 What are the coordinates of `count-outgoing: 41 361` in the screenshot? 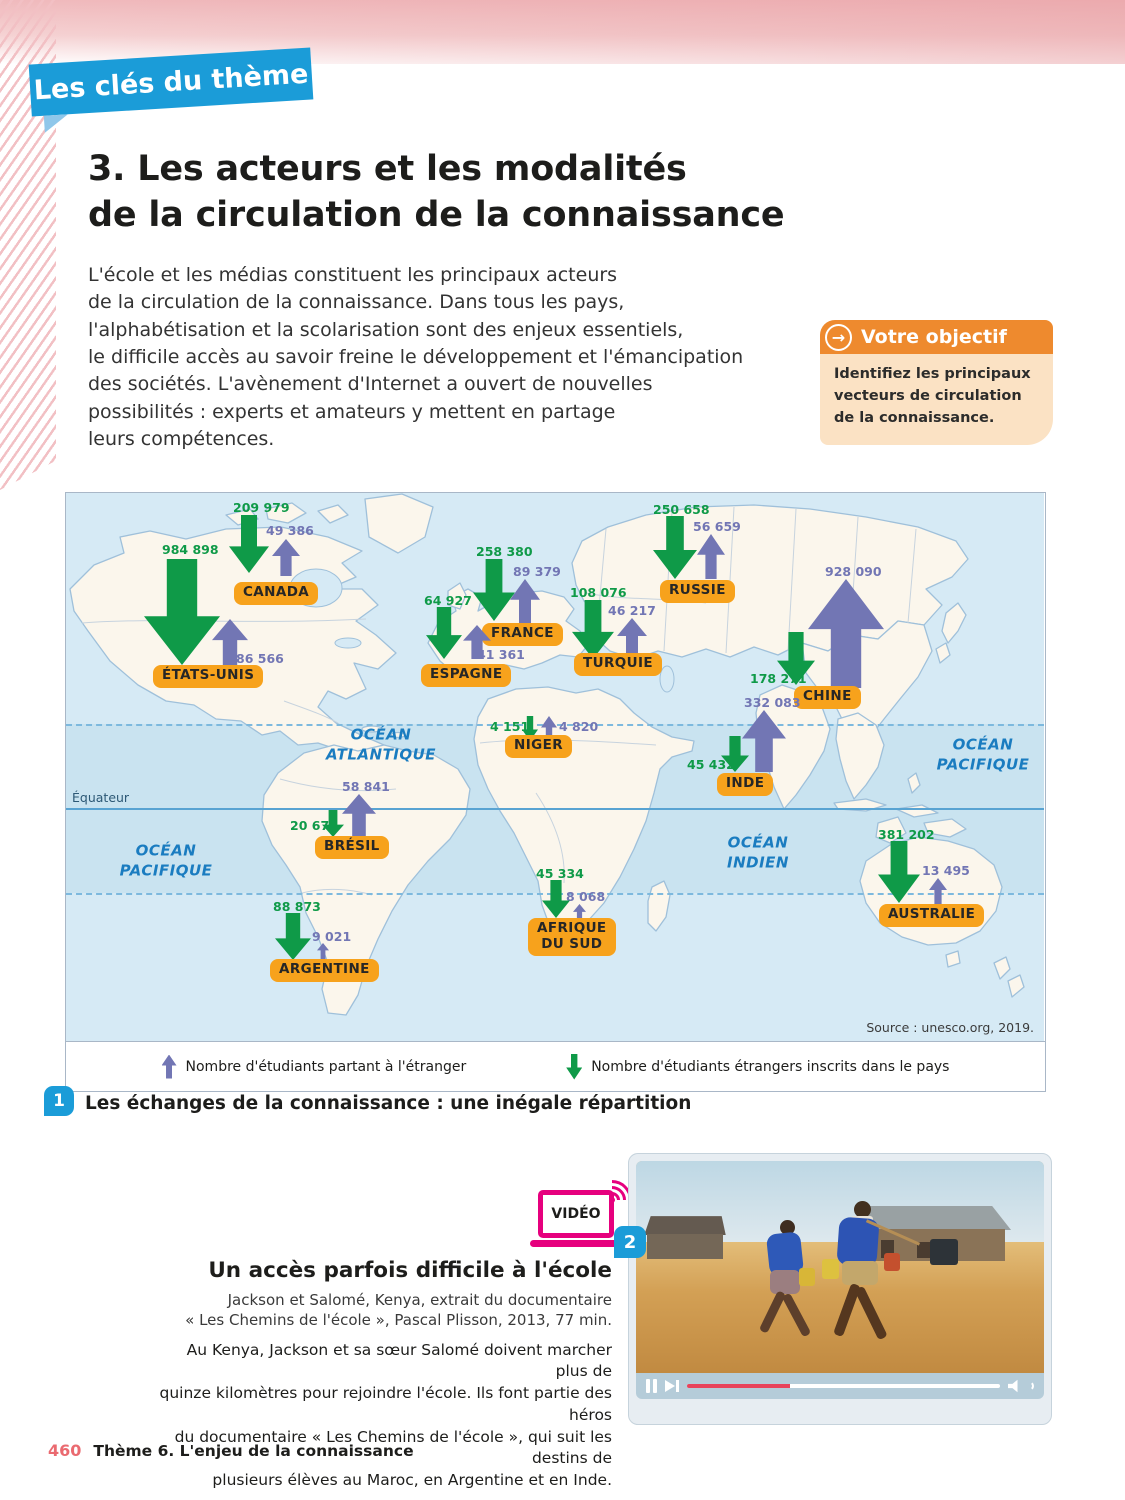 It's located at (501, 654).